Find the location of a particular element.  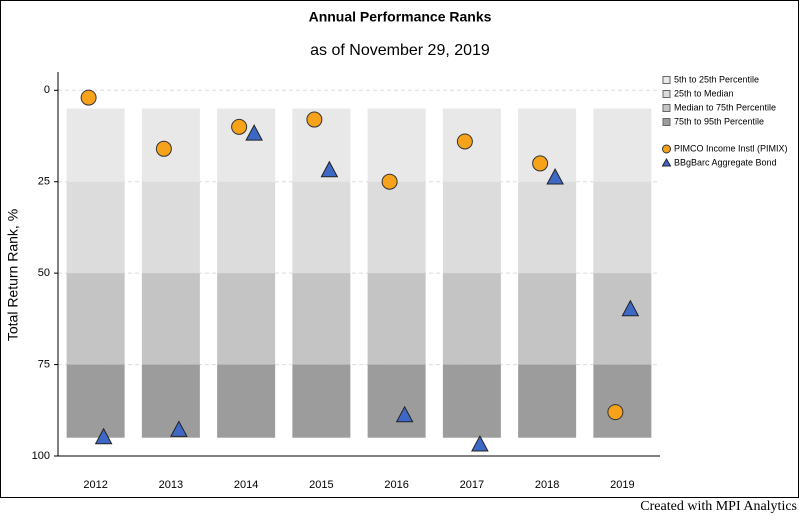

x-tick-label: 2013 is located at coordinates (171, 485).